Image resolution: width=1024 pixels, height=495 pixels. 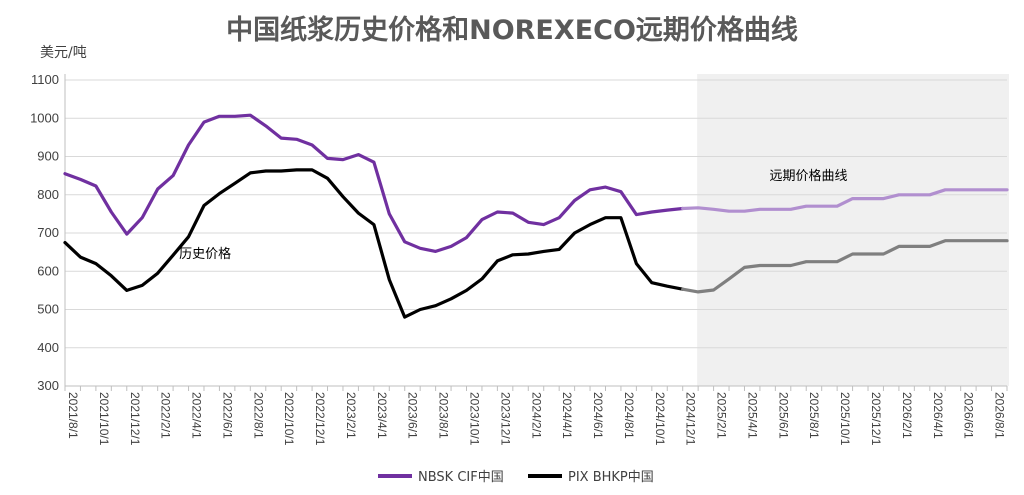 I want to click on legend-item-pix: PIX BHKP中国, so click(x=591, y=475).